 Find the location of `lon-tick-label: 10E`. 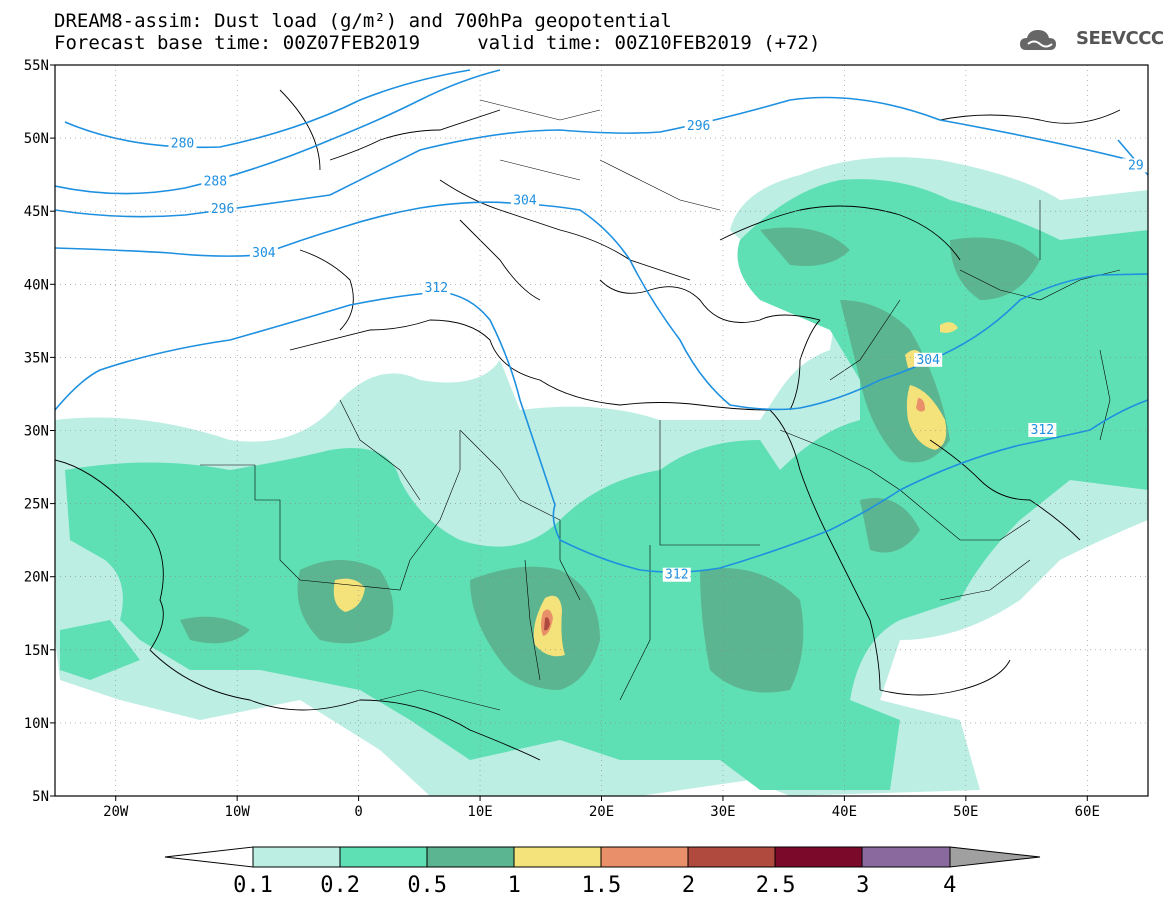

lon-tick-label: 10E is located at coordinates (479, 812).